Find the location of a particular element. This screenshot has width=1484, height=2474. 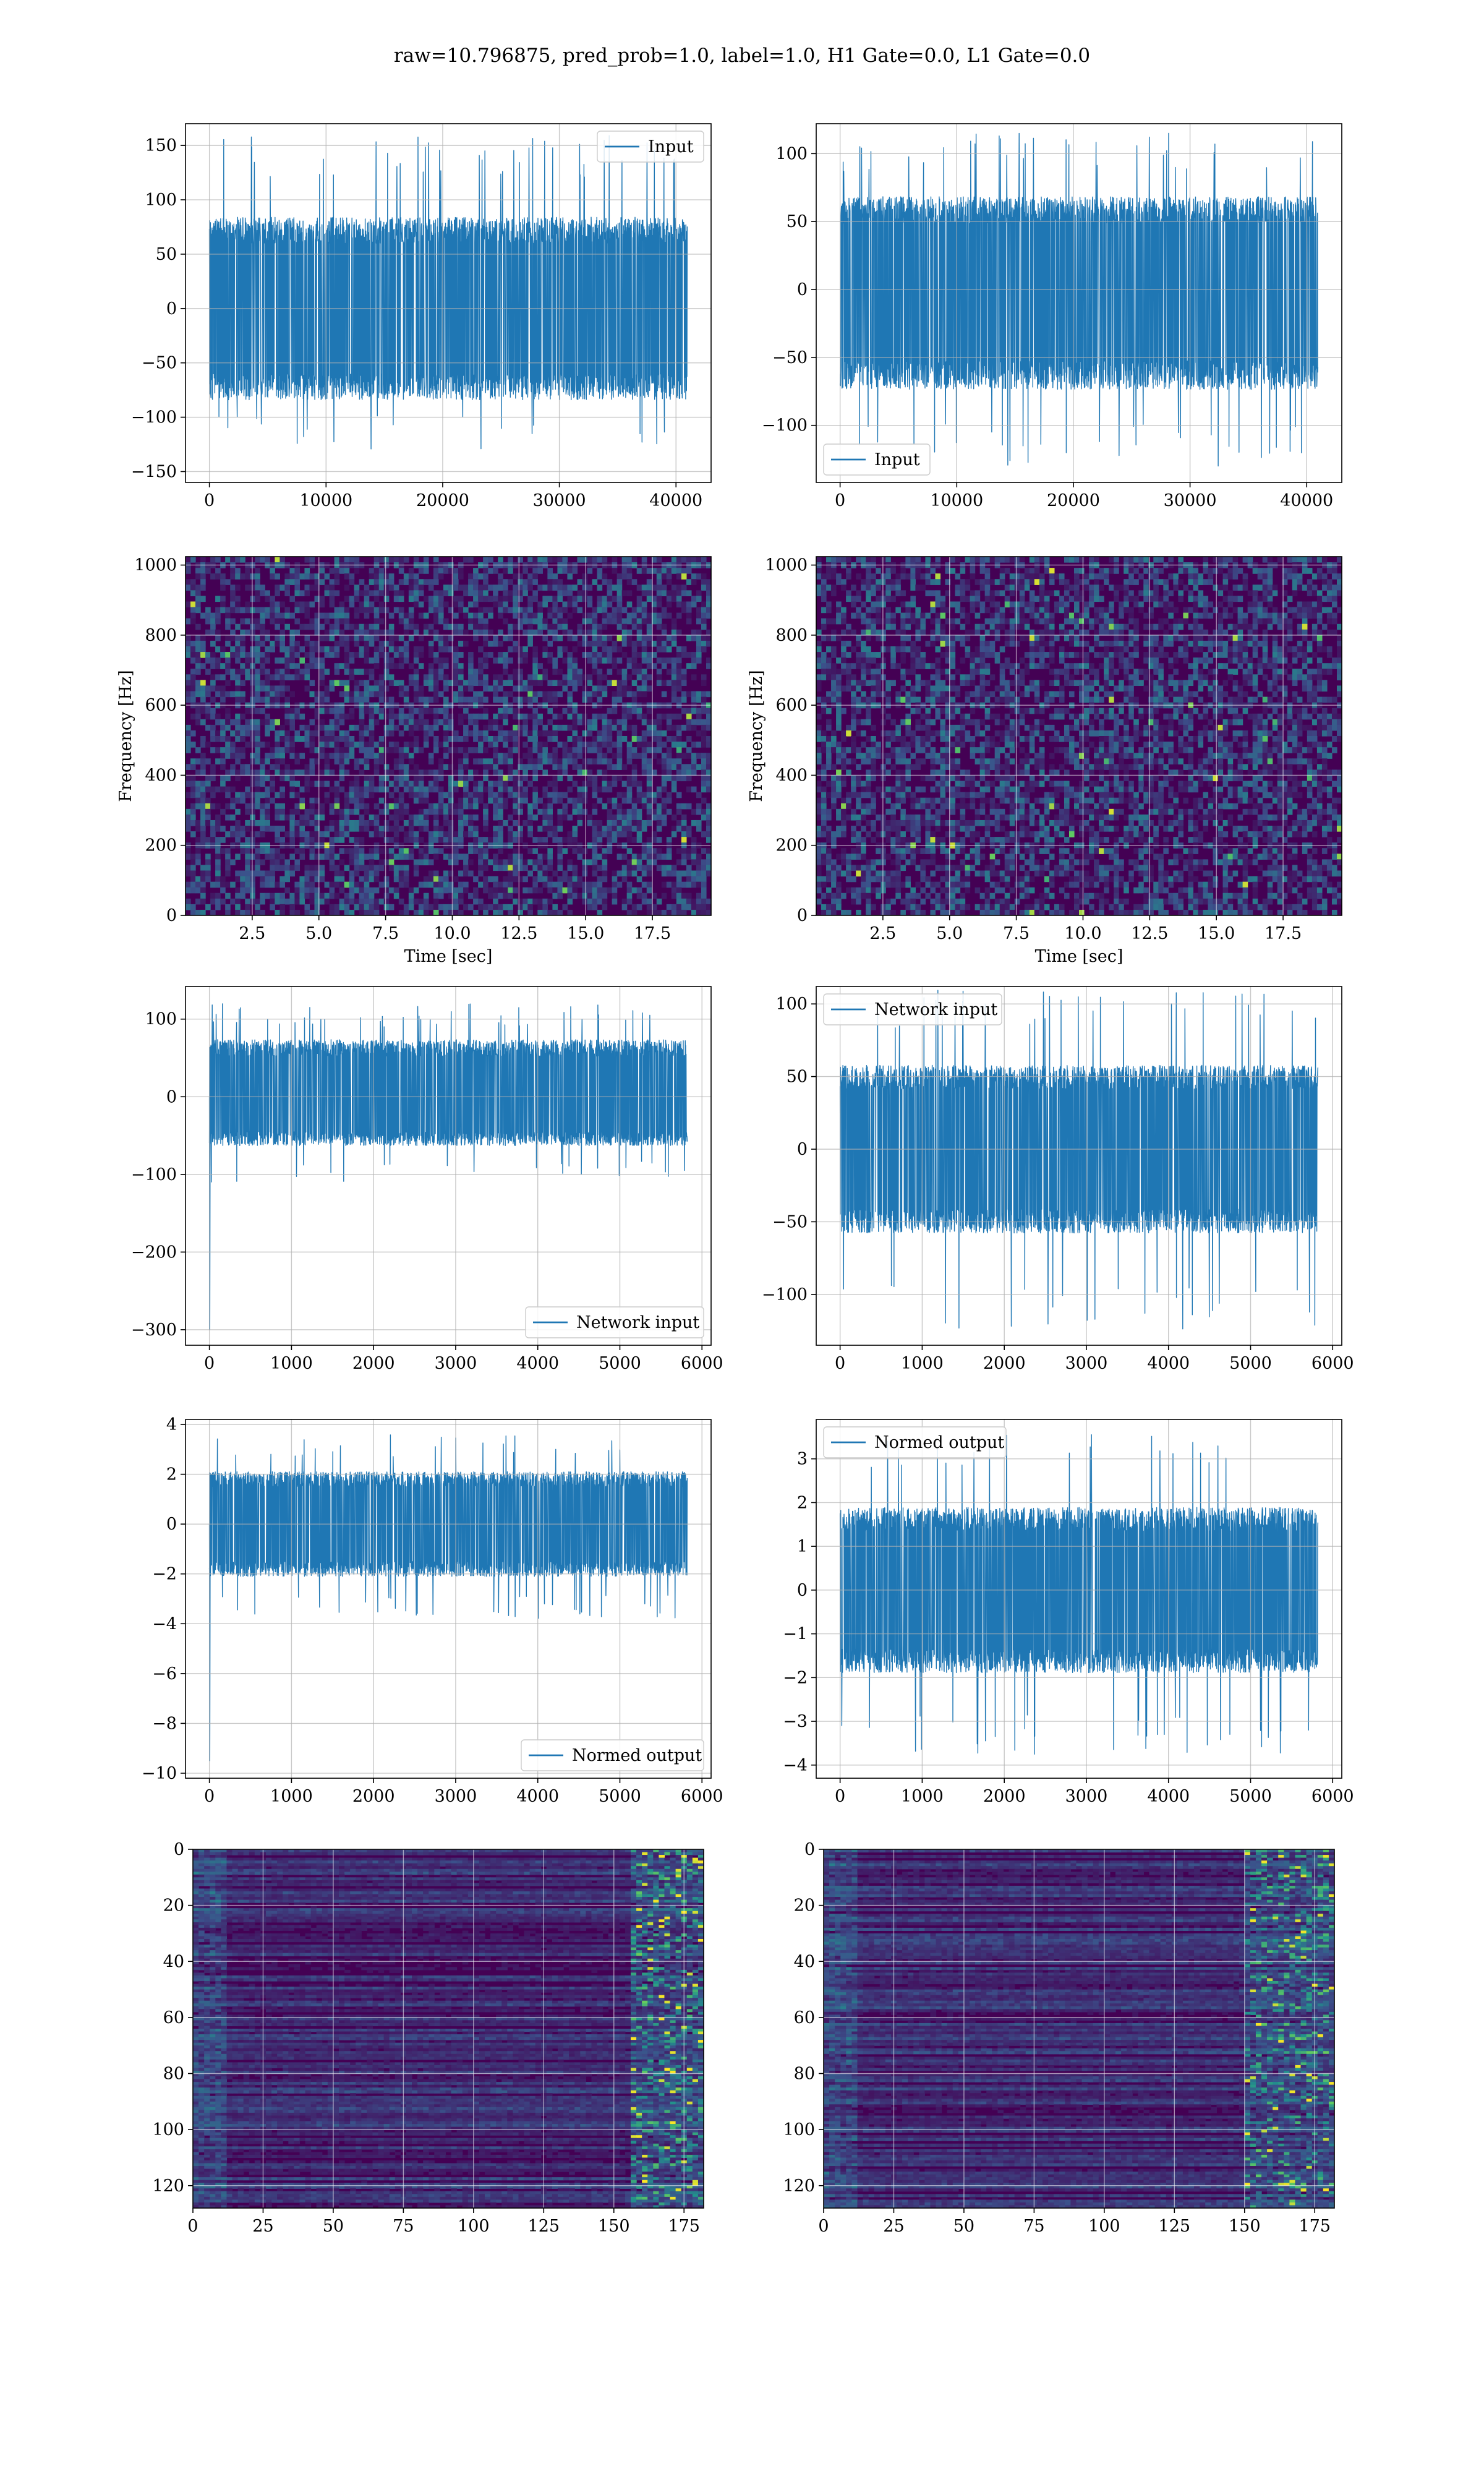

h1-input-ytick-label: 0 is located at coordinates (171, 309).